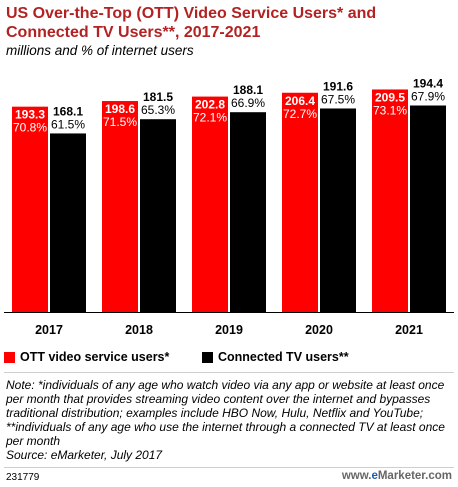 This screenshot has height=487, width=458. I want to click on bar-ctv-2019, so click(248, 212).